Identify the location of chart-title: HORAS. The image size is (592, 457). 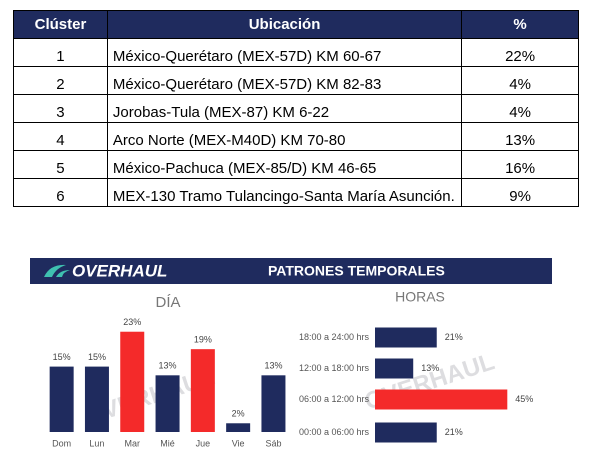
(420, 297).